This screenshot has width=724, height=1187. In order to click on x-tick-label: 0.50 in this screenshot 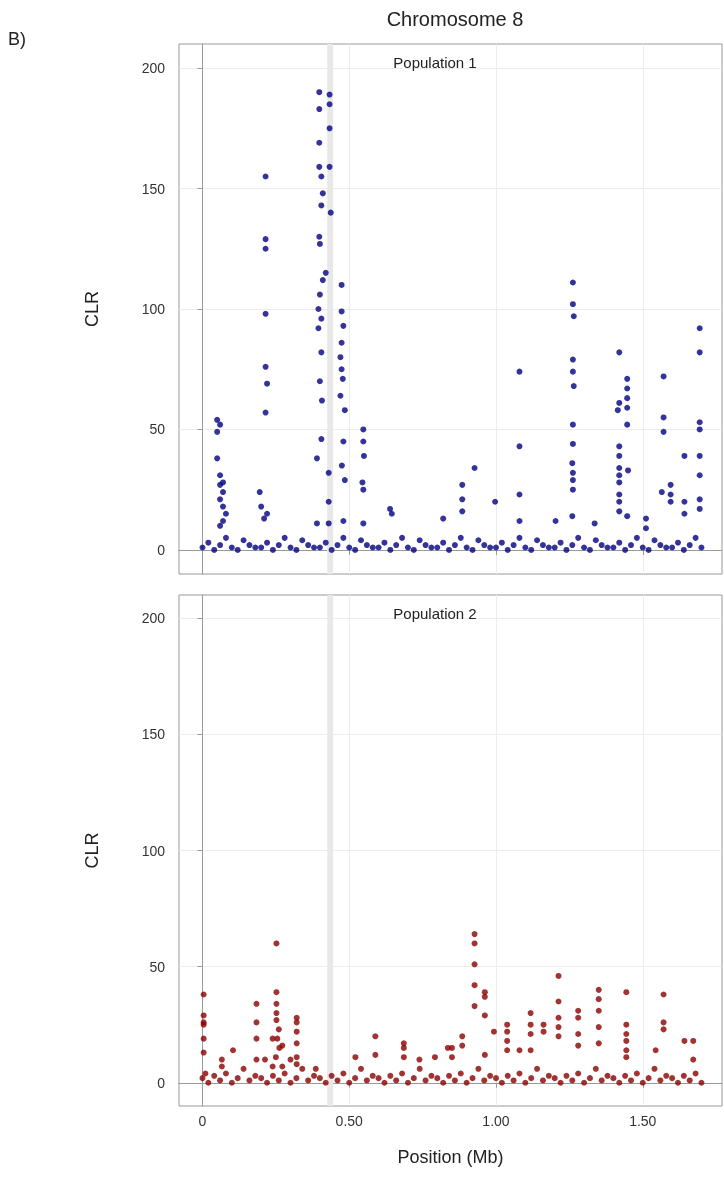, I will do `click(349, 1121)`.